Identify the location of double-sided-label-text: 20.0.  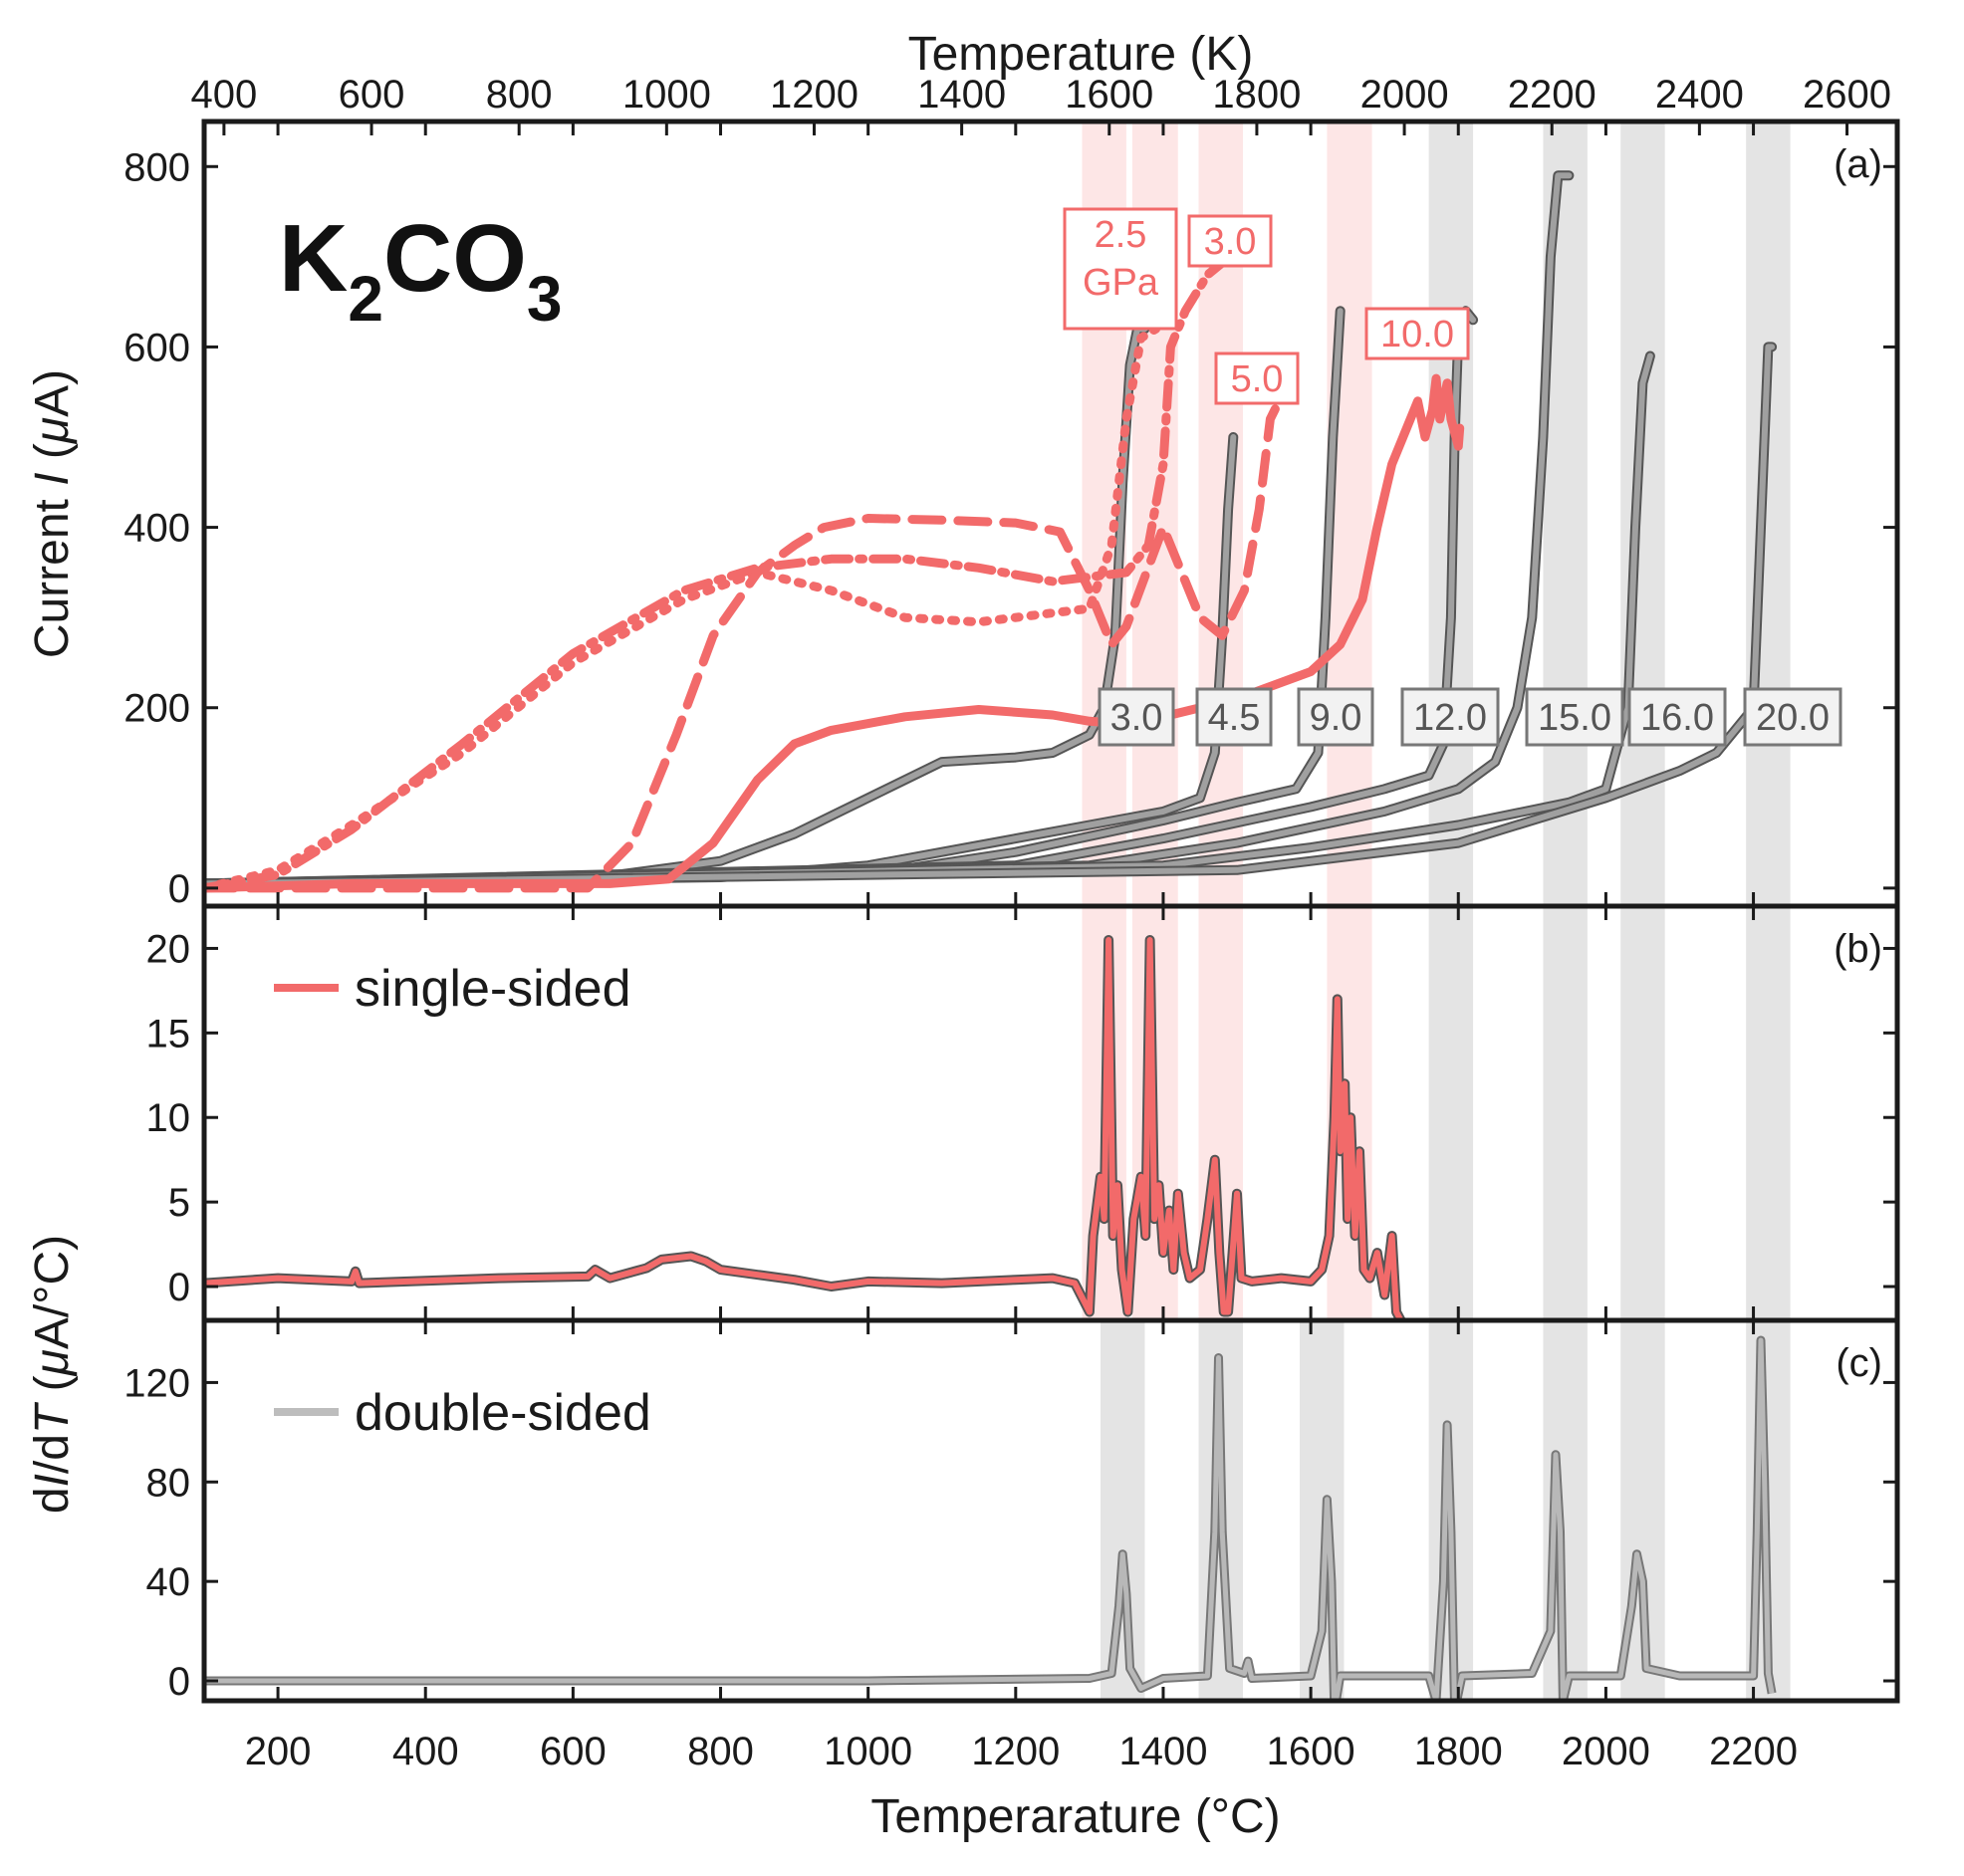
(1793, 718).